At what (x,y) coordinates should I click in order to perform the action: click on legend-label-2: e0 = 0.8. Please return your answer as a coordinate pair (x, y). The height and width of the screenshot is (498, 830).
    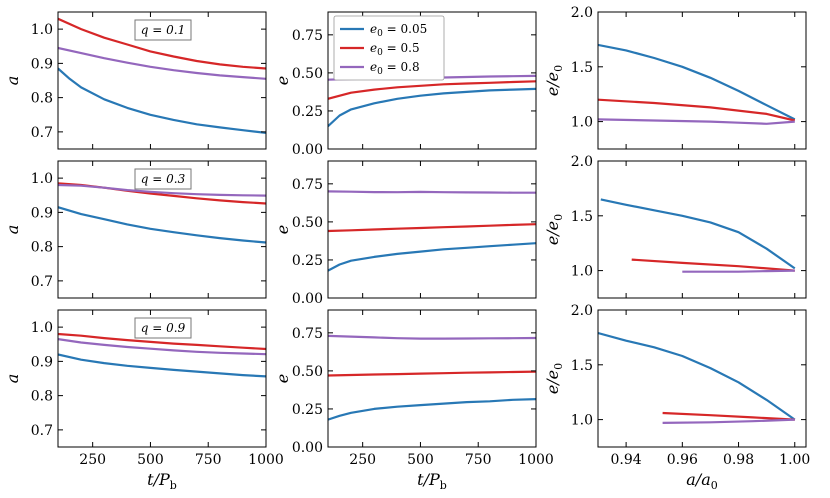
    Looking at the image, I should click on (395, 68).